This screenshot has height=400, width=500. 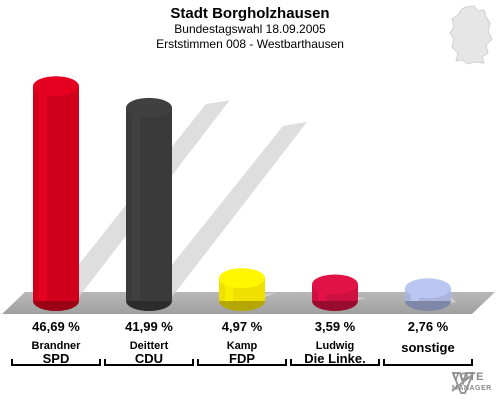 What do you see at coordinates (242, 358) in the screenshot?
I see `party-label: FDP` at bounding box center [242, 358].